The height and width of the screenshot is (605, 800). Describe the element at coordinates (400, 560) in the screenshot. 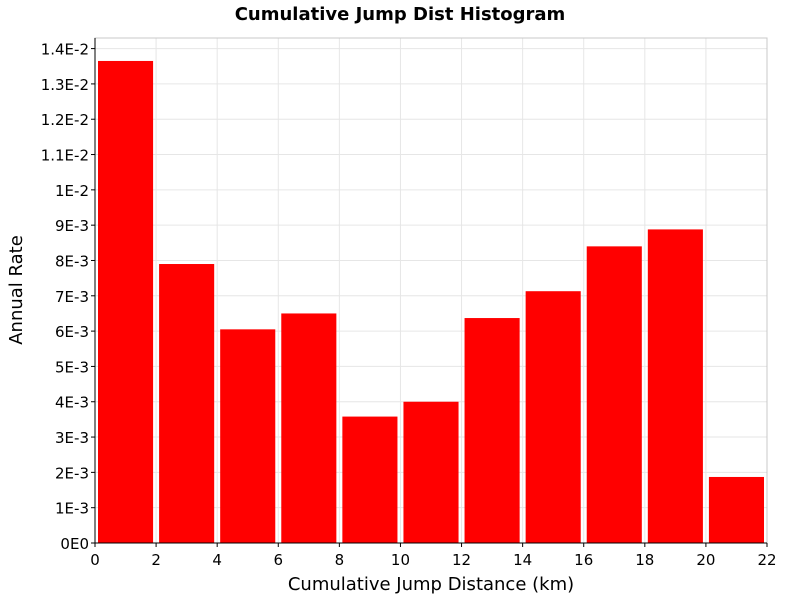

I see `x-tick-label: 10` at that location.